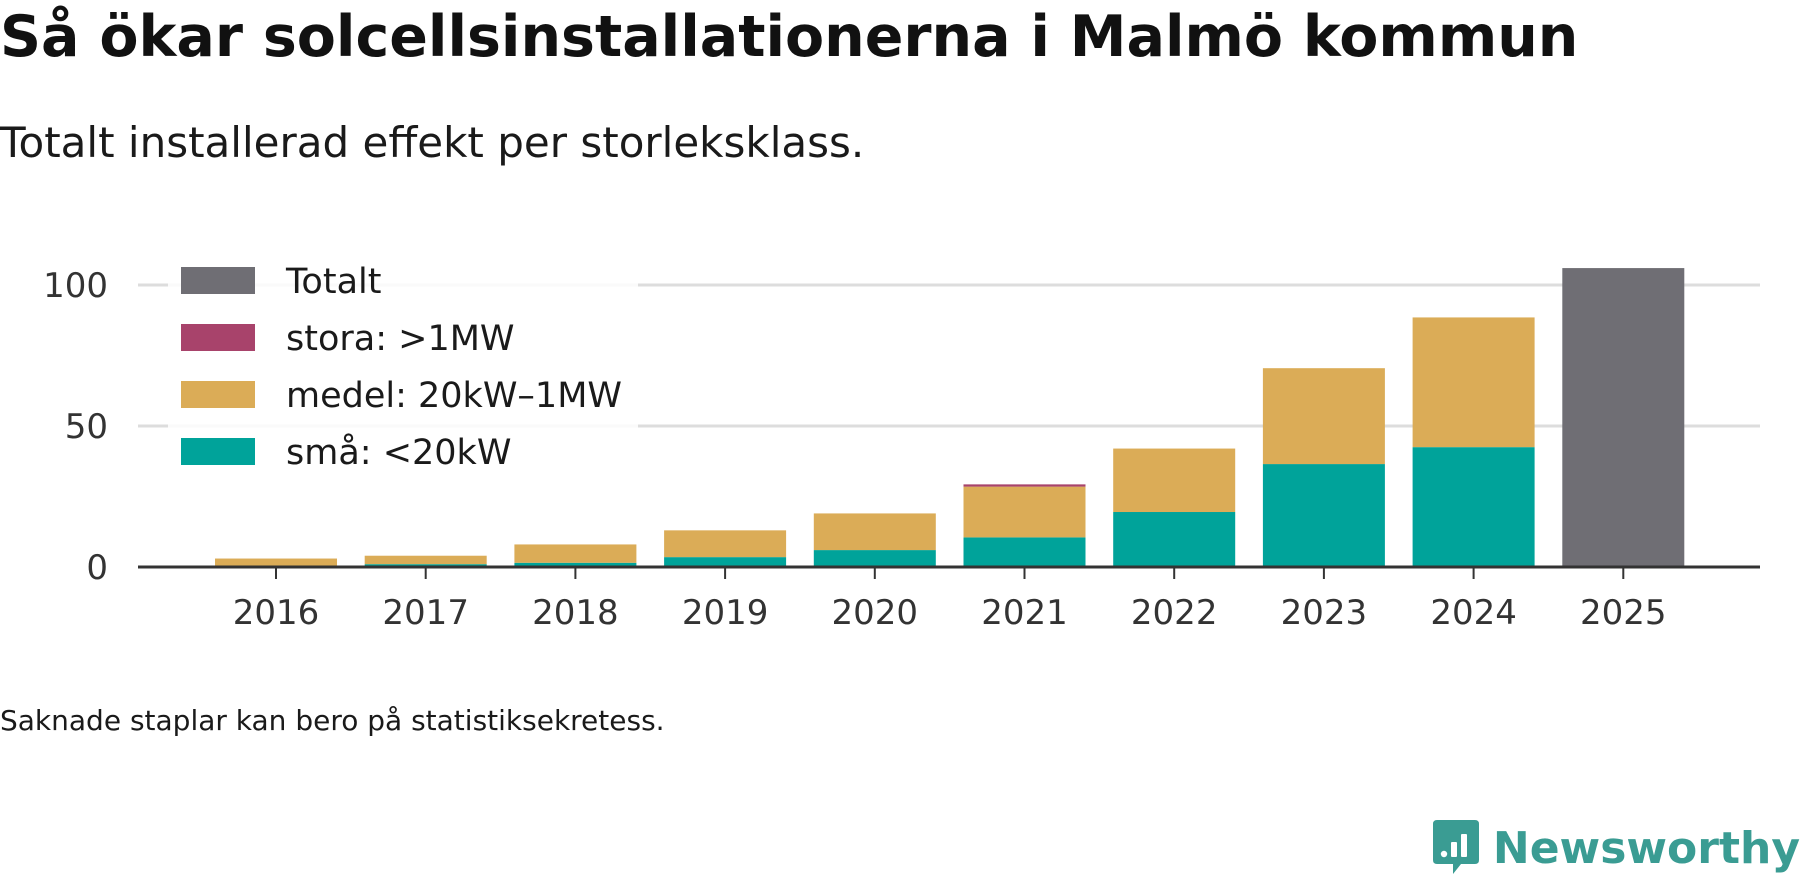 Image resolution: width=1800 pixels, height=879 pixels. What do you see at coordinates (1473, 507) in the screenshot?
I see `bar-sma-2024` at bounding box center [1473, 507].